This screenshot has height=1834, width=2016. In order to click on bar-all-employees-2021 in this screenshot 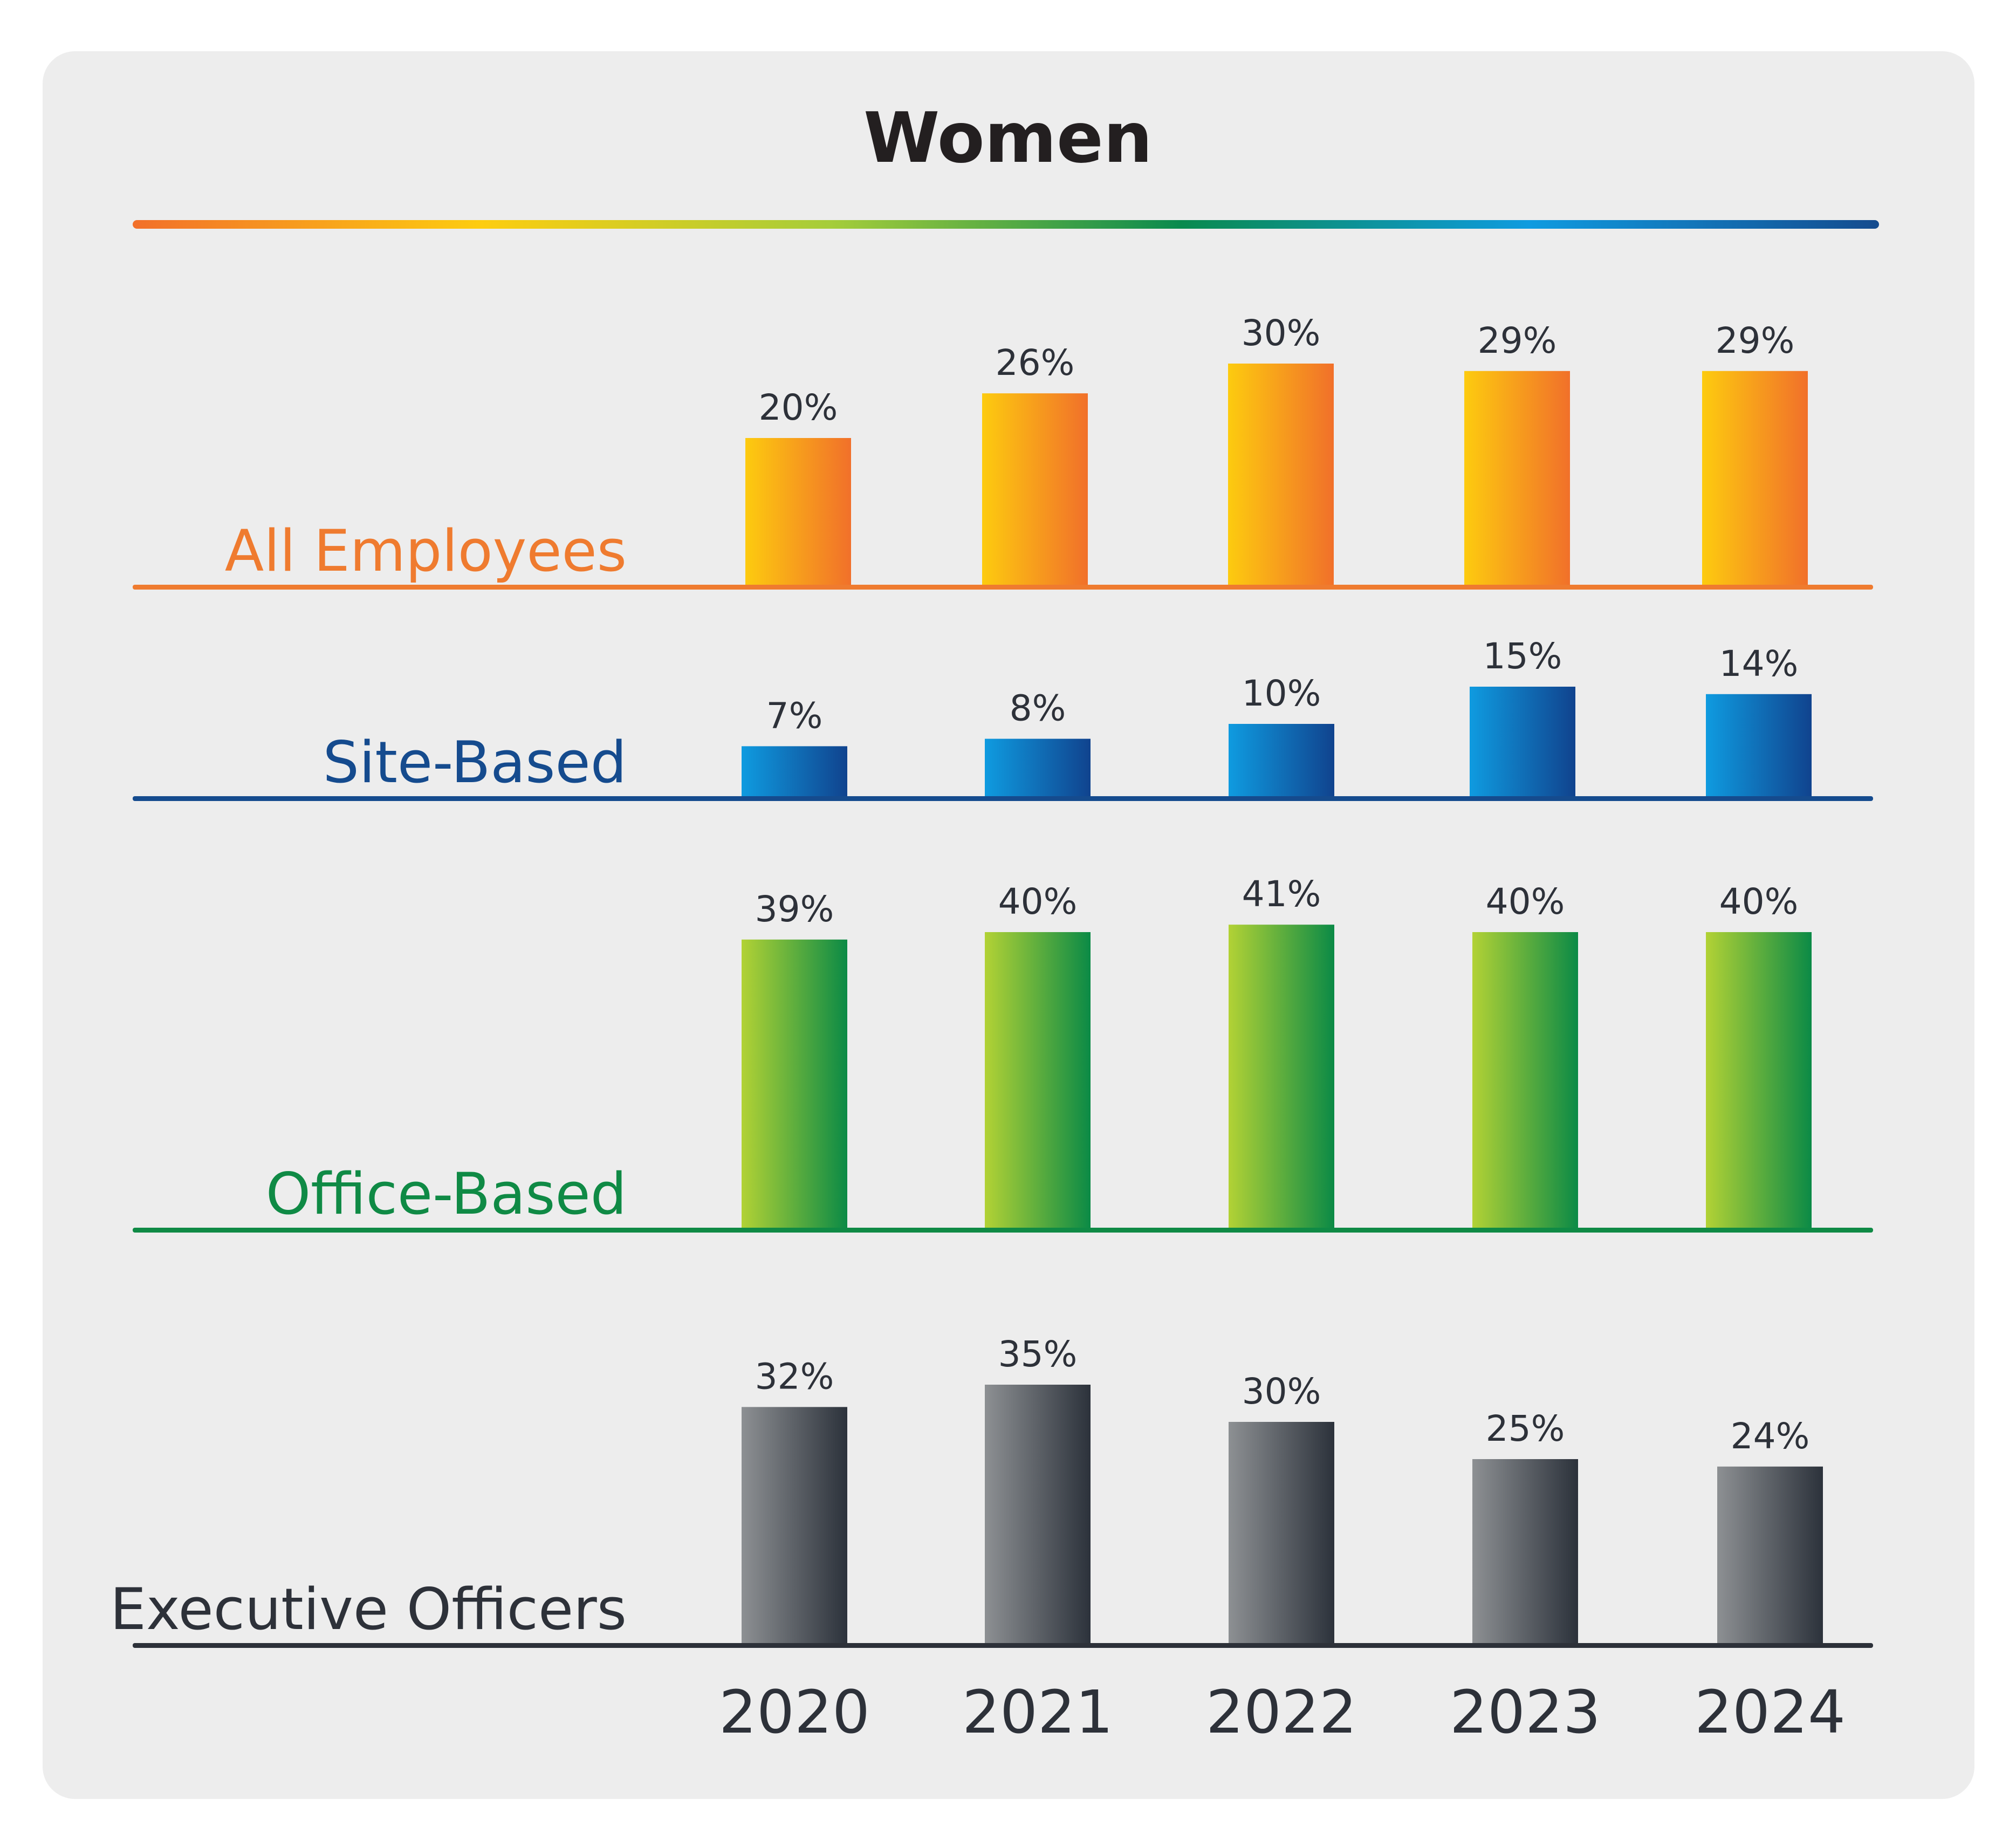, I will do `click(1035, 490)`.